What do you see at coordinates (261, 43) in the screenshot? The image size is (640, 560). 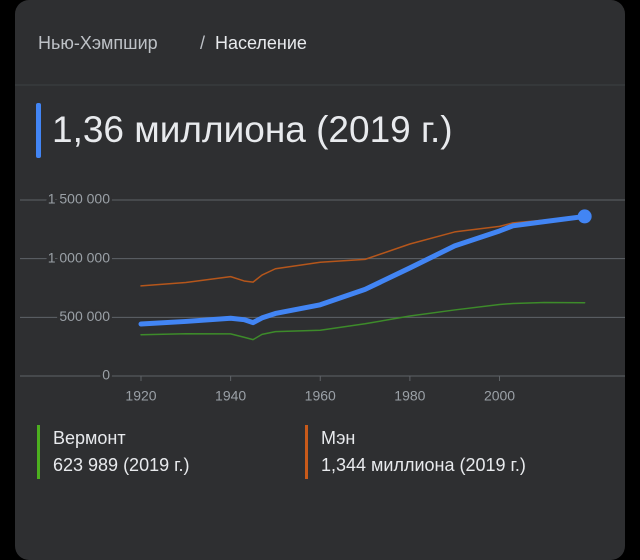 I see `breadcrumb-item: Население` at bounding box center [261, 43].